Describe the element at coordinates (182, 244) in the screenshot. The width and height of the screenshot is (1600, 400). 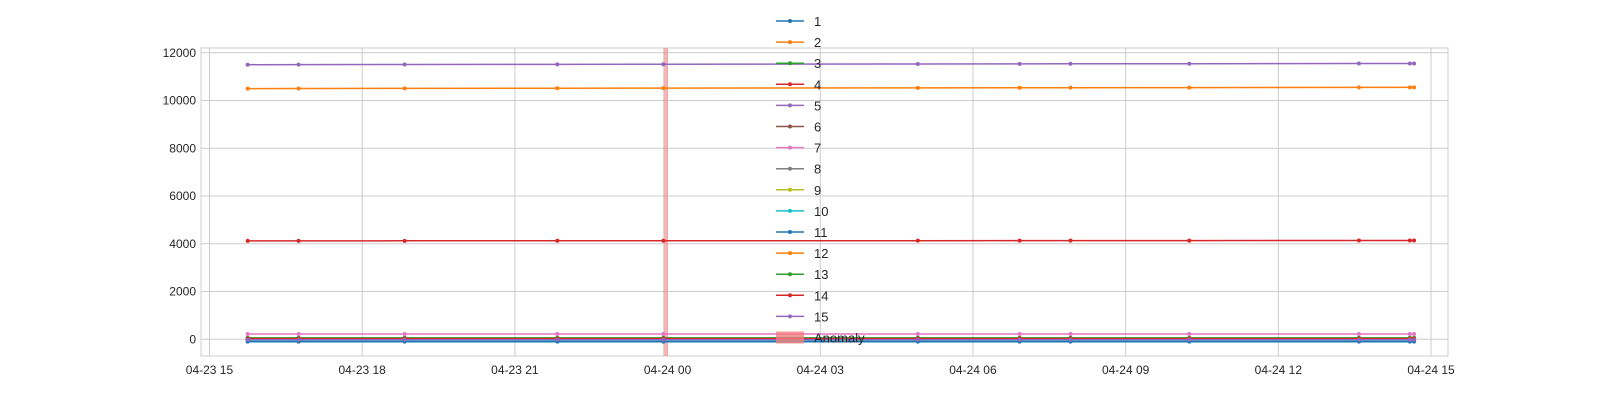
I see `y-tick-label: 4000` at that location.